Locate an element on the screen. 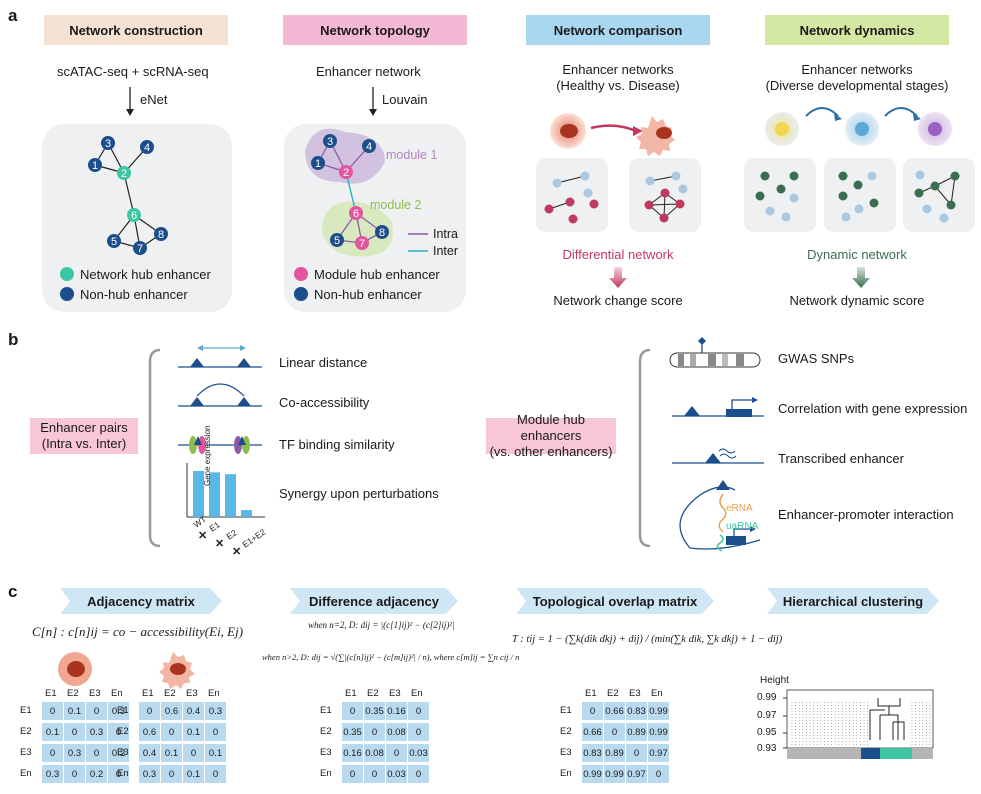  module-hub-line1: Module hub enhancers is located at coordinates (551, 427).